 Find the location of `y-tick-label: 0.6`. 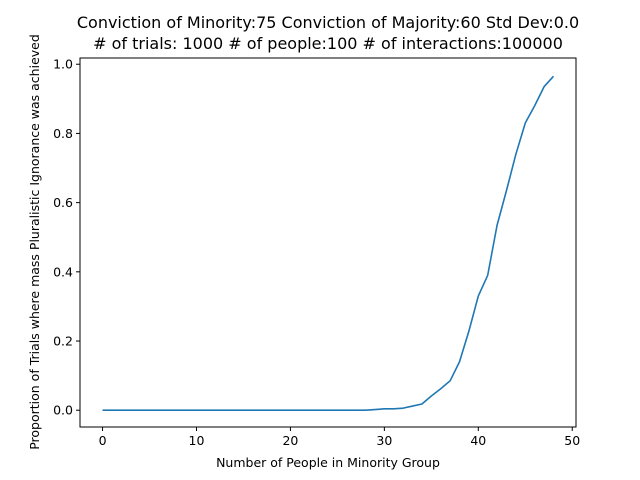

y-tick-label: 0.6 is located at coordinates (63, 202).